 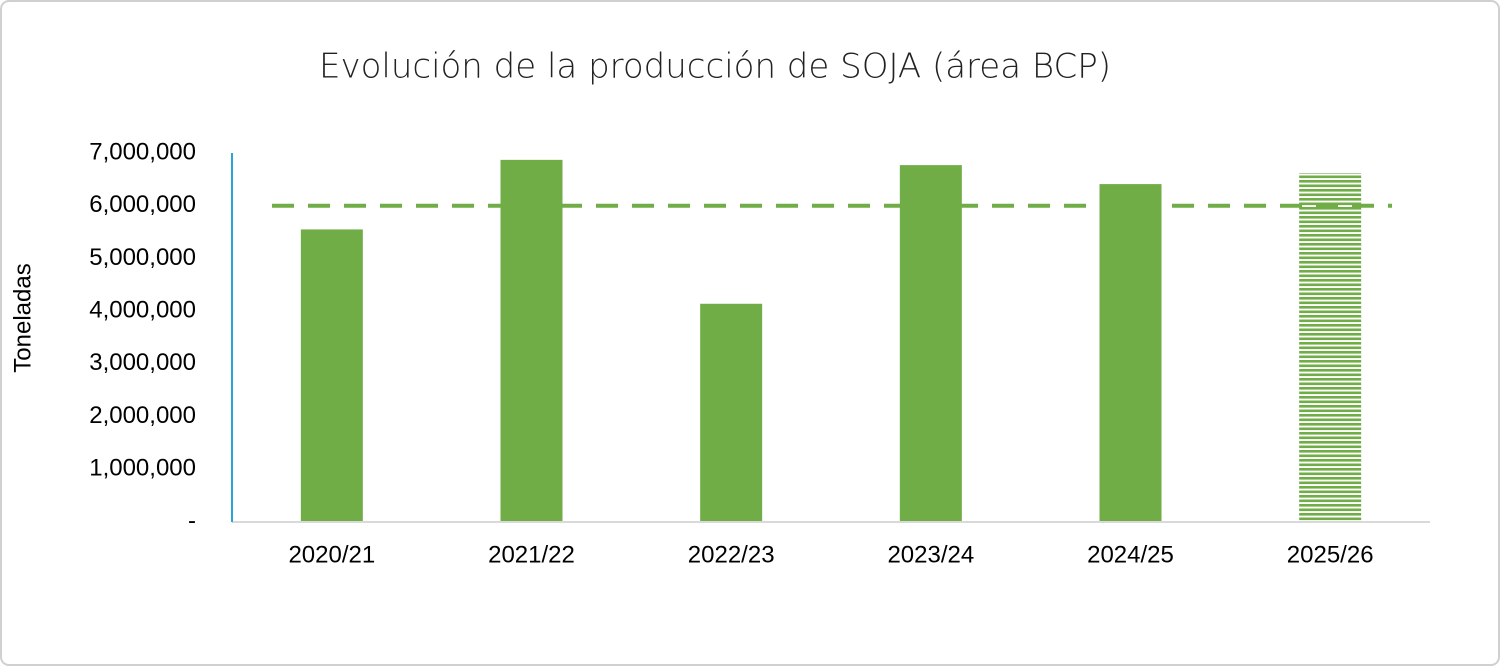 I want to click on y-tick-label: 7,000,000, so click(x=142, y=151).